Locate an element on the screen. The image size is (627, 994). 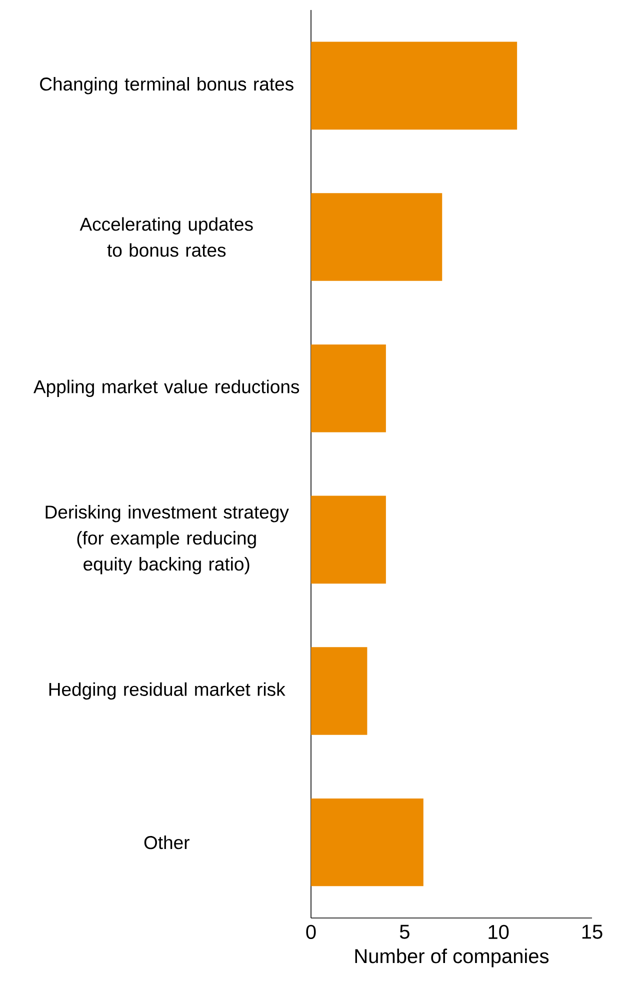
y-tick-label: Accelerating updates to bonus rates is located at coordinates (166, 237).